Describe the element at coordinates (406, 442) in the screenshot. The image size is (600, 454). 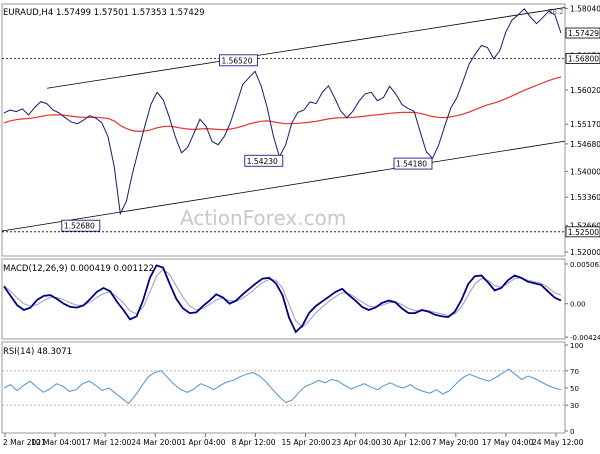
I see `time-tick-label: 30 Apr 12:00` at that location.